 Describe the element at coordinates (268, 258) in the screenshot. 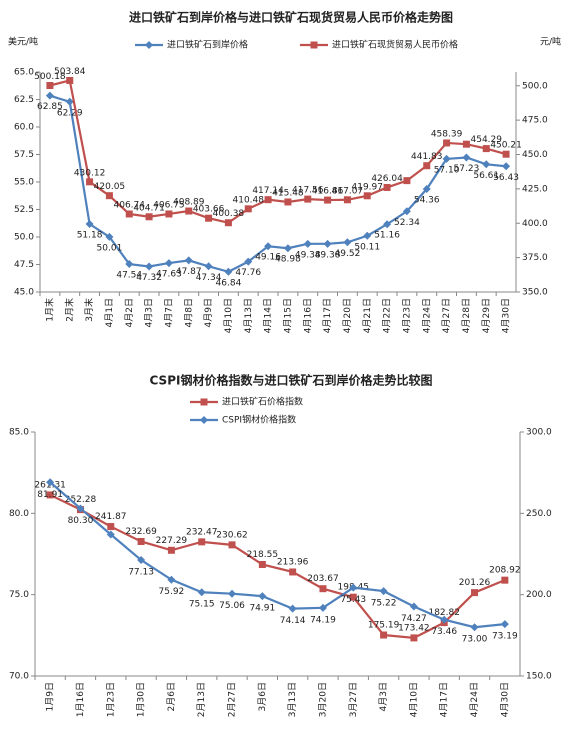

I see `data-label: 49.16` at that location.